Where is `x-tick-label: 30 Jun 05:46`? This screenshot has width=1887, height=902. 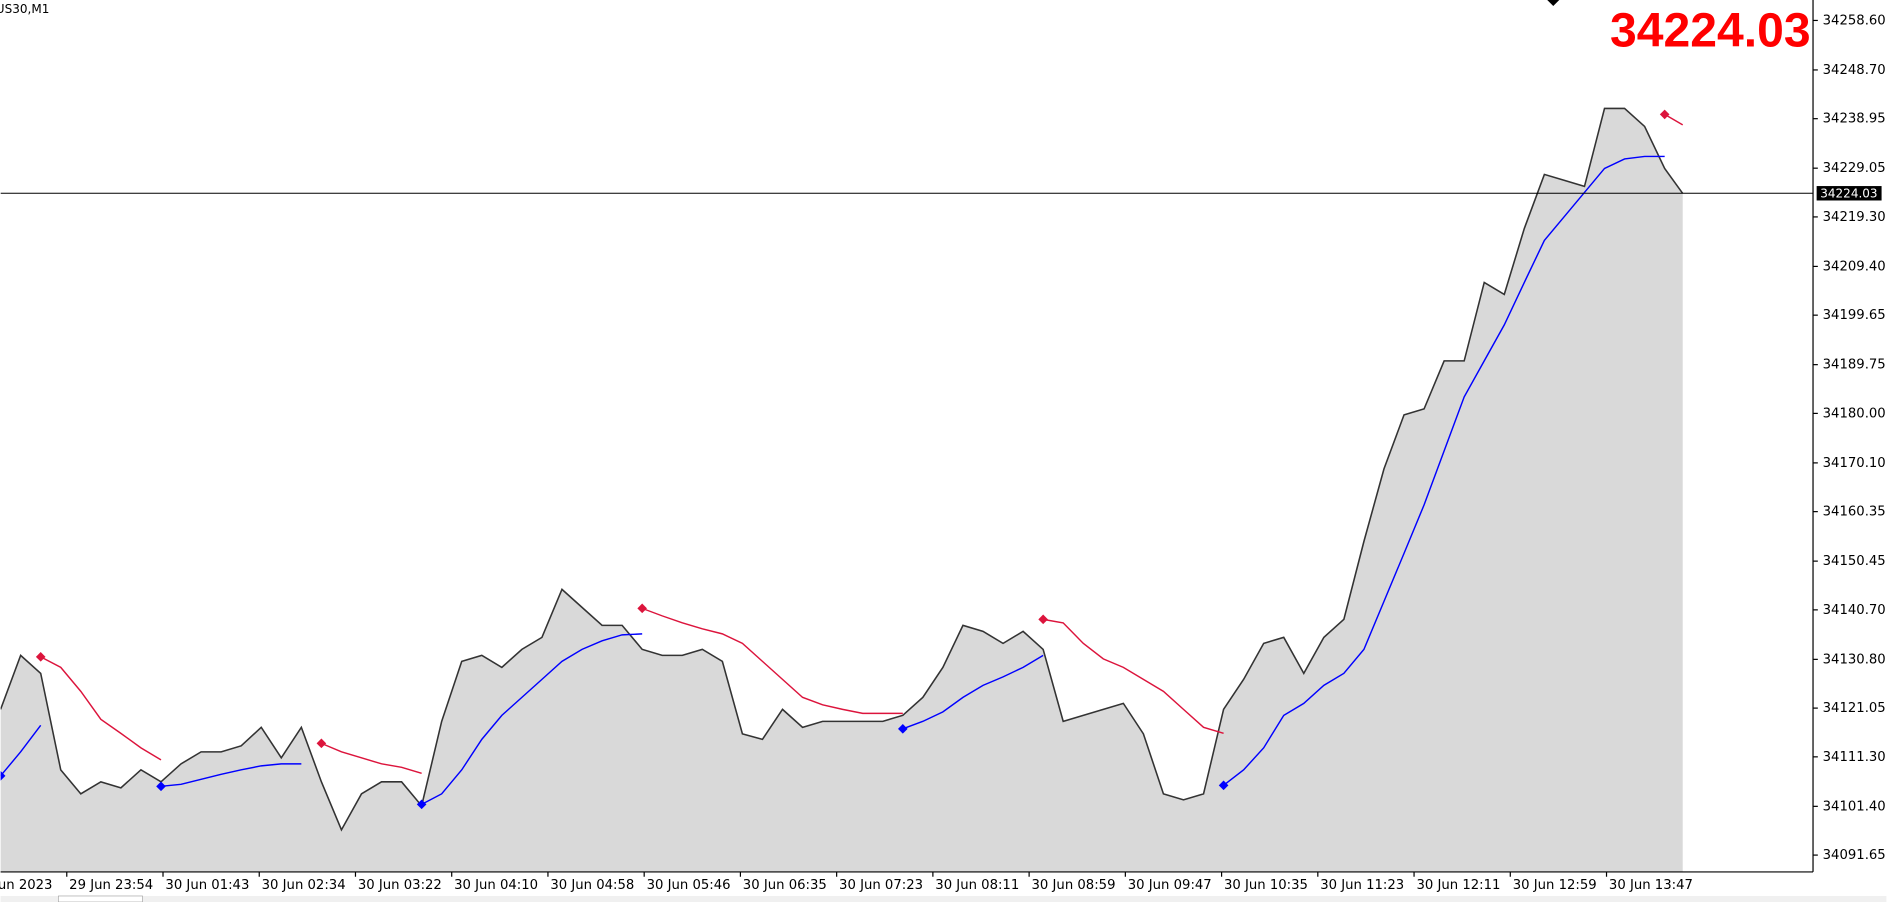 x-tick-label: 30 Jun 05:46 is located at coordinates (689, 885).